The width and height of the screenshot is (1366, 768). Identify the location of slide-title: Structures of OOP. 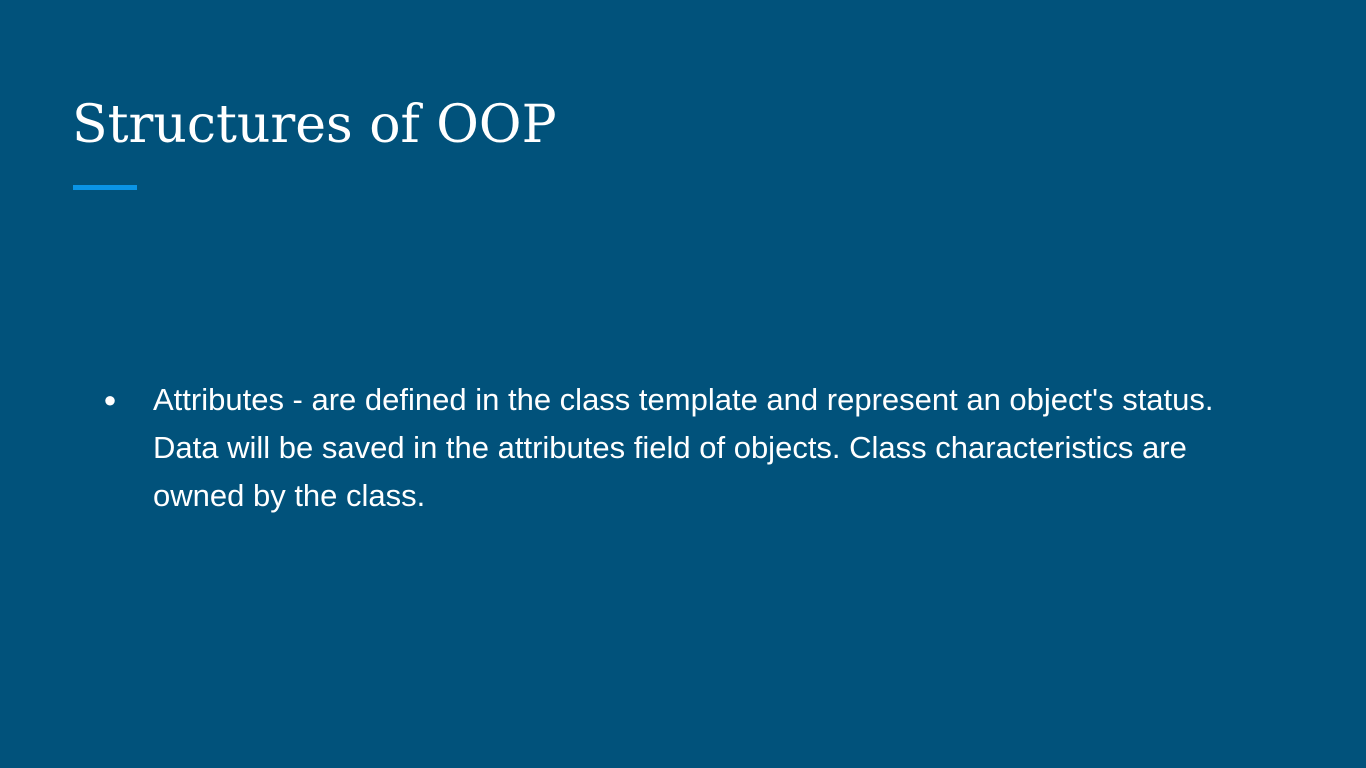
(314, 125).